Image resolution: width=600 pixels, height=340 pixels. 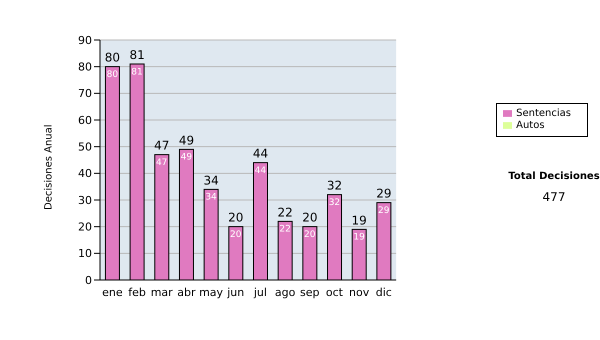 I want to click on annotation: 34, so click(x=211, y=180).